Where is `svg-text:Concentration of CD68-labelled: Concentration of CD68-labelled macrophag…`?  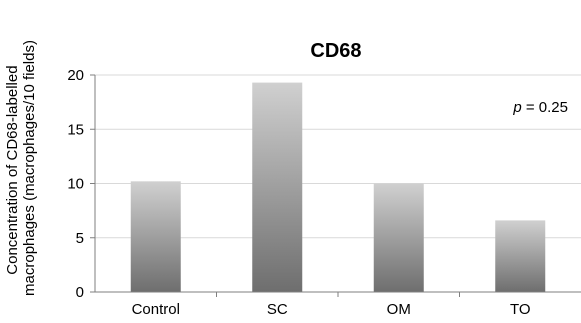 svg-text:Concentration of CD68-labelled: Concentration of CD68-labelled macrophag… is located at coordinates (21, 168).